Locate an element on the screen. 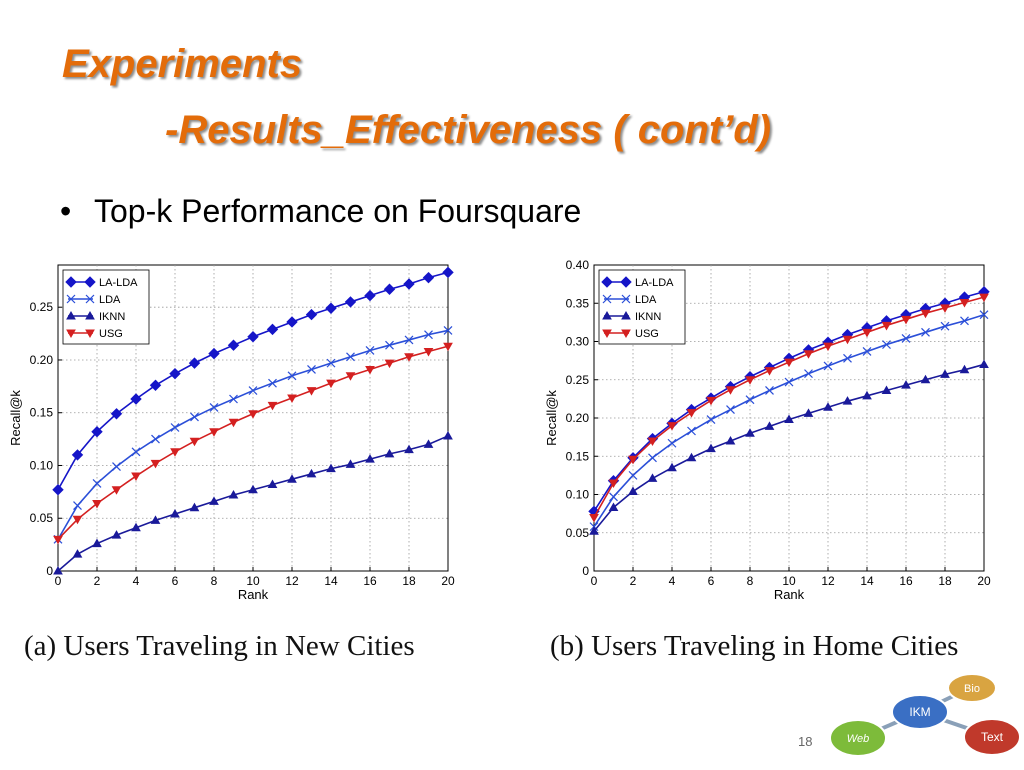 The image size is (1024, 770). chart-a-xtick-label: 6 is located at coordinates (175, 581).